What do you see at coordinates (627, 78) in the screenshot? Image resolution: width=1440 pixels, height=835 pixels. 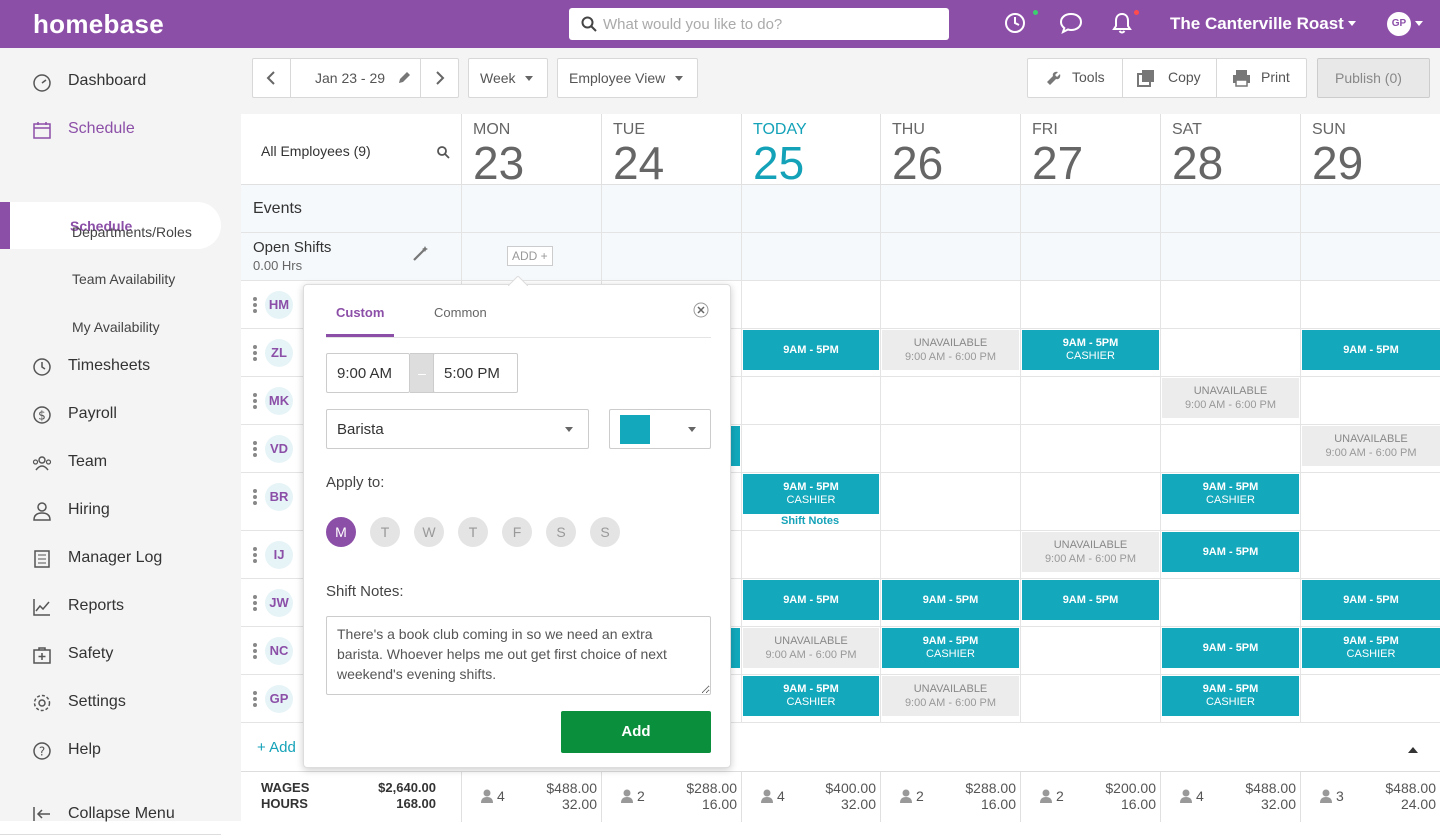 I see `view-mode-select: Employee View` at bounding box center [627, 78].